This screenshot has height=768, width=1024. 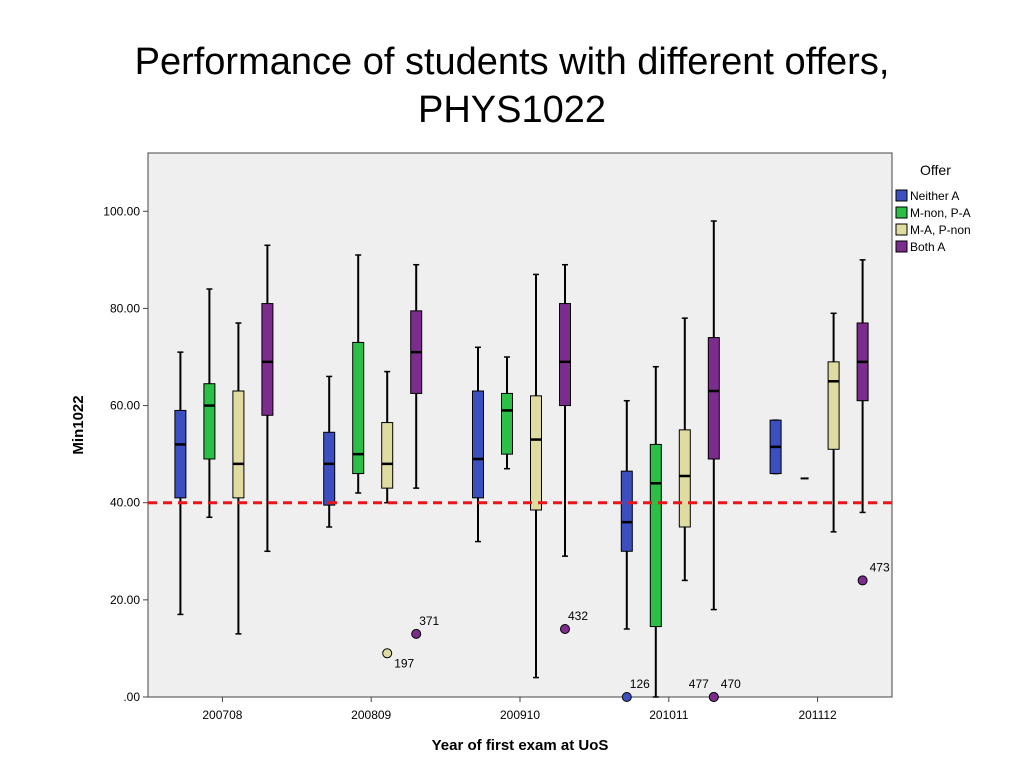 What do you see at coordinates (121, 211) in the screenshot?
I see `y-tick-label: 100.00` at bounding box center [121, 211].